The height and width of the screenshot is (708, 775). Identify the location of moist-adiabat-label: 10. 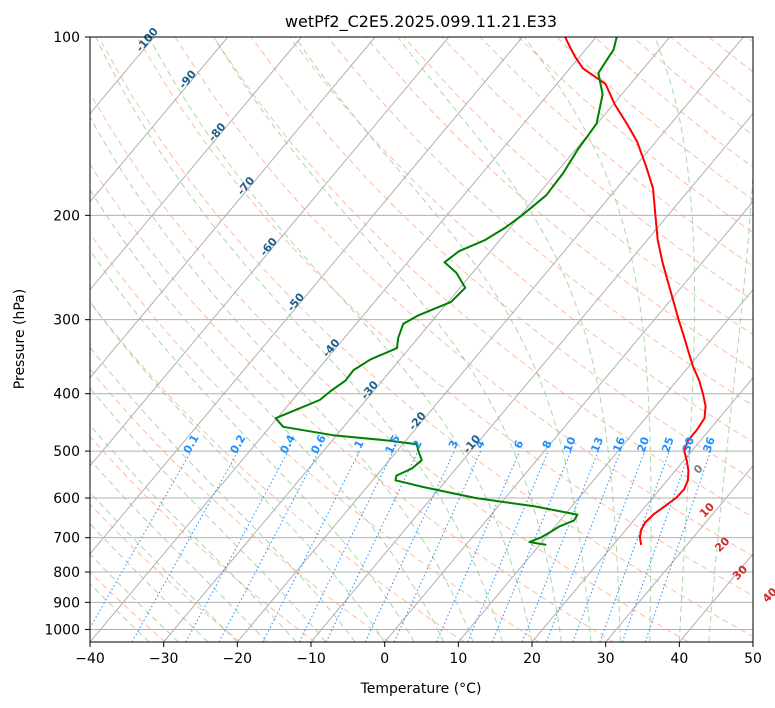
(707, 510).